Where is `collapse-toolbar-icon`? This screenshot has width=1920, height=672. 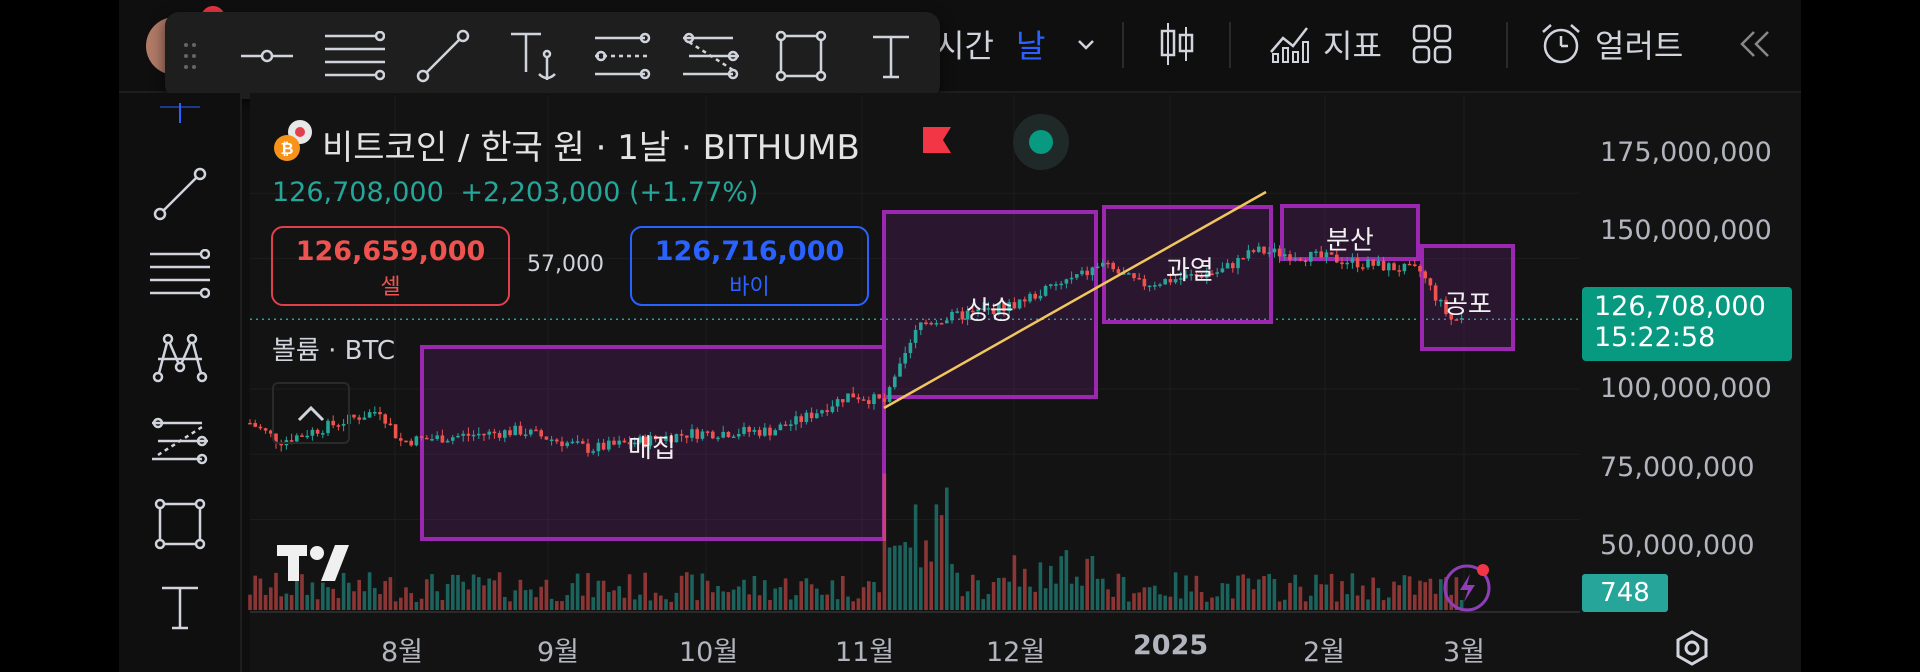 collapse-toolbar-icon is located at coordinates (1756, 44).